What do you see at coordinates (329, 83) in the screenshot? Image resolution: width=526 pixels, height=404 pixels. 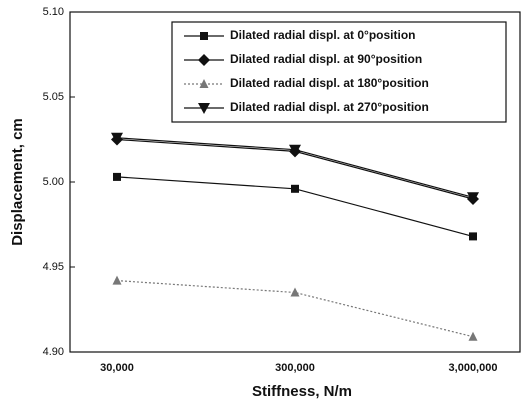 I see `legend-label: Dilated radial displ. at 180°position` at bounding box center [329, 83].